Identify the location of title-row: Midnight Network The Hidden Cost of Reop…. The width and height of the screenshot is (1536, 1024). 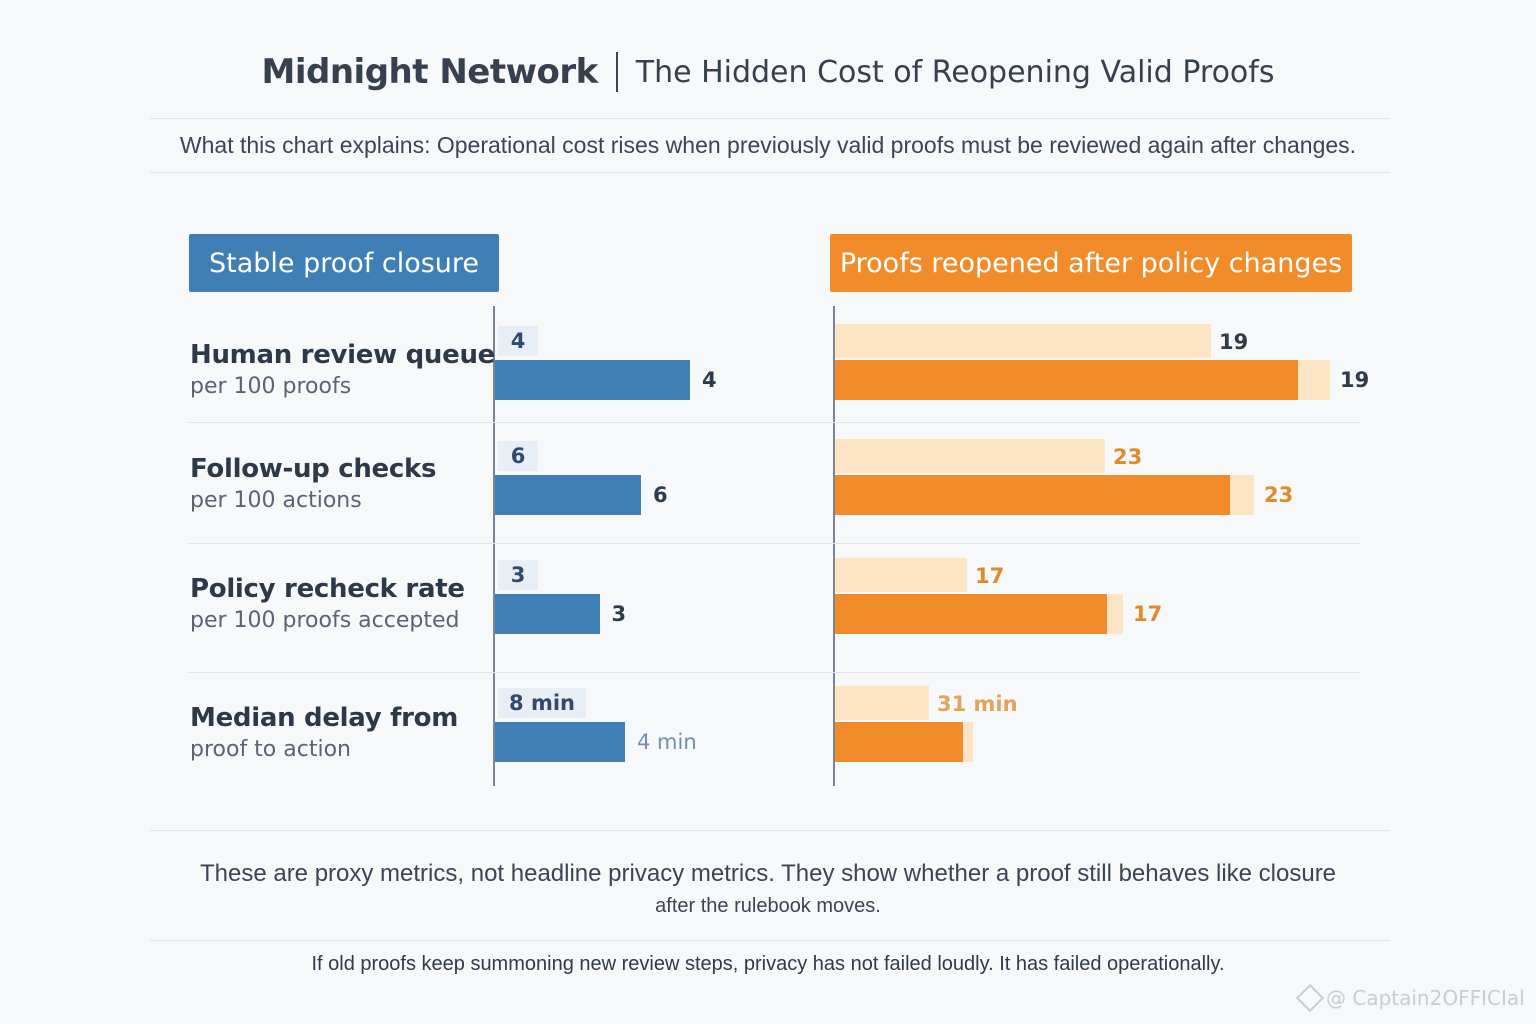
(768, 72).